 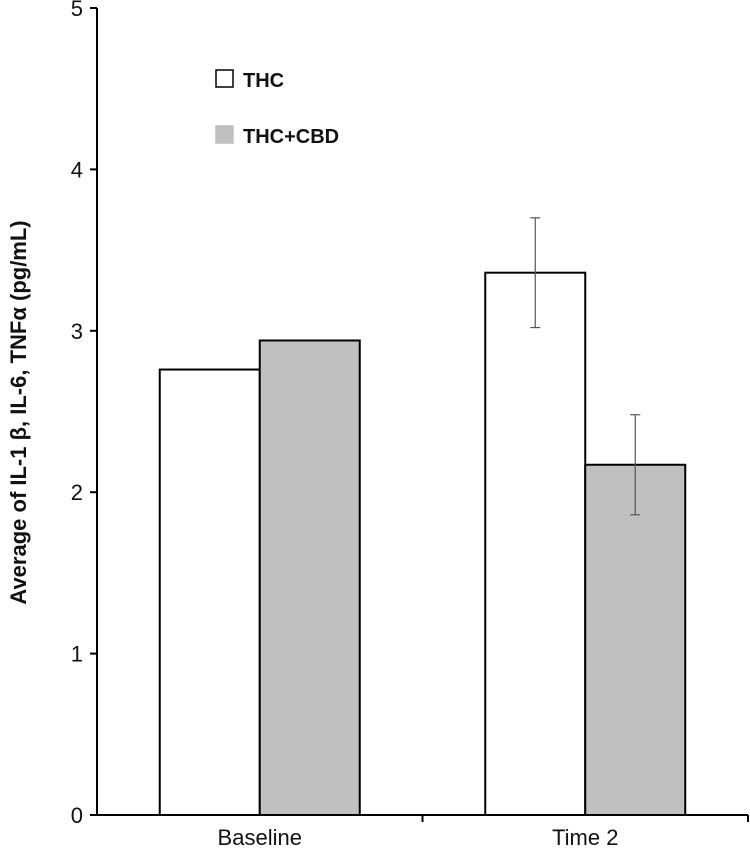 I want to click on y-tick-label: 2, so click(x=77, y=492).